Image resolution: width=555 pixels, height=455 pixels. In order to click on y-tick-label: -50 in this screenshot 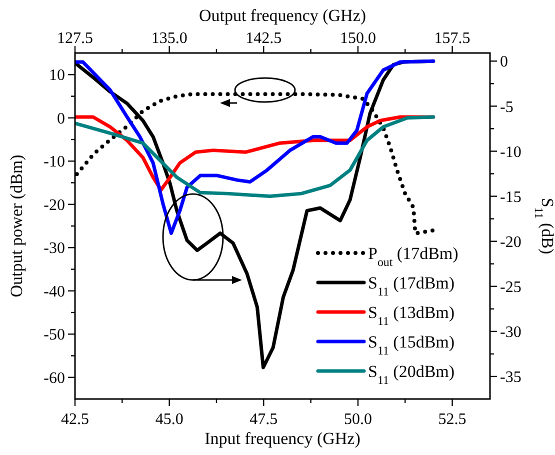, I will do `click(54, 335)`.